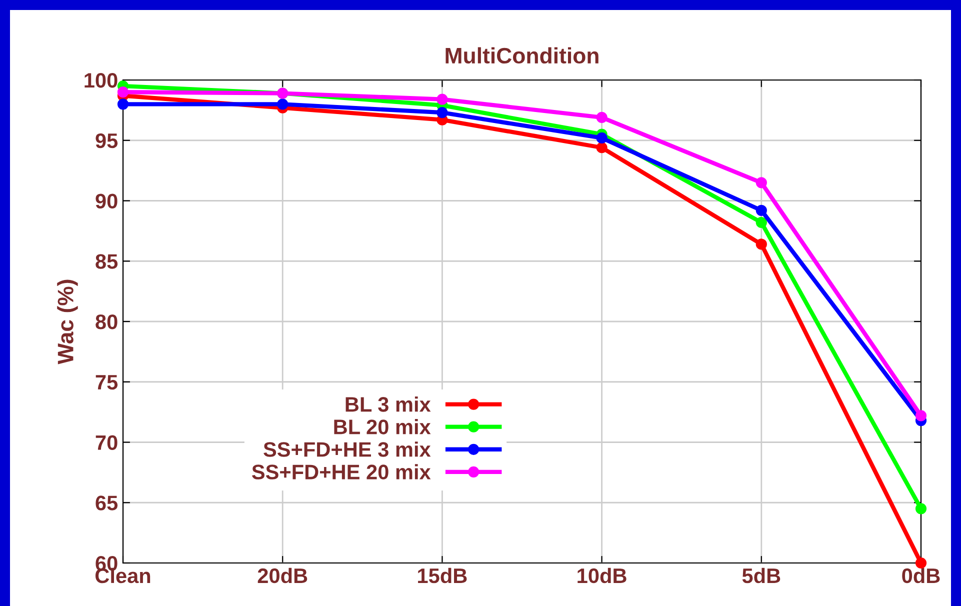 The width and height of the screenshot is (961, 606). What do you see at coordinates (107, 201) in the screenshot?
I see `y-tick-label: 90` at bounding box center [107, 201].